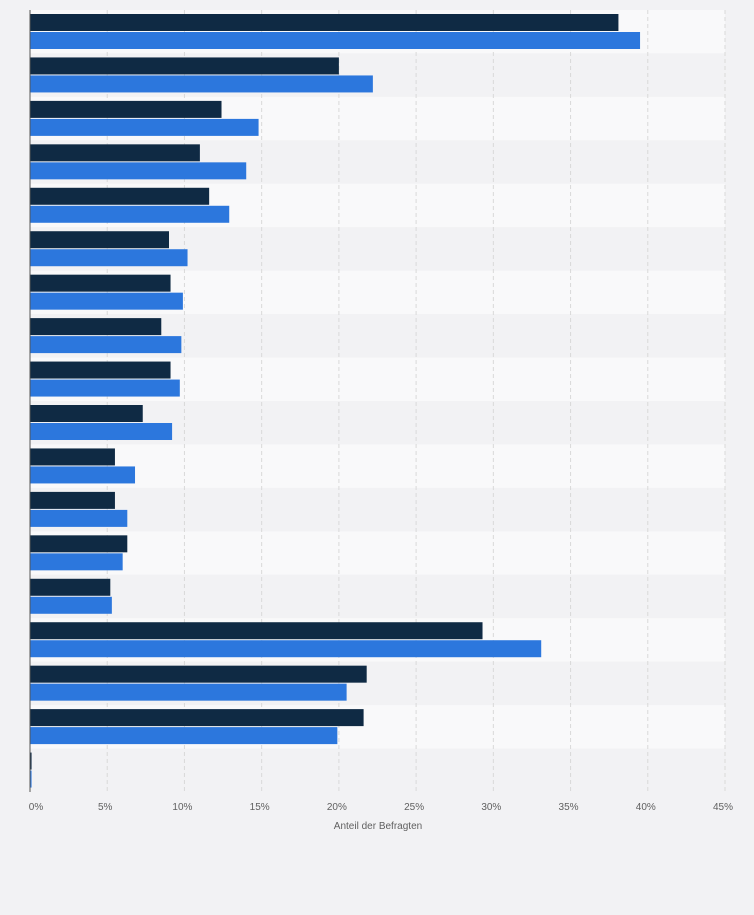  What do you see at coordinates (105, 807) in the screenshot?
I see `x-tick-label: 5%` at bounding box center [105, 807].